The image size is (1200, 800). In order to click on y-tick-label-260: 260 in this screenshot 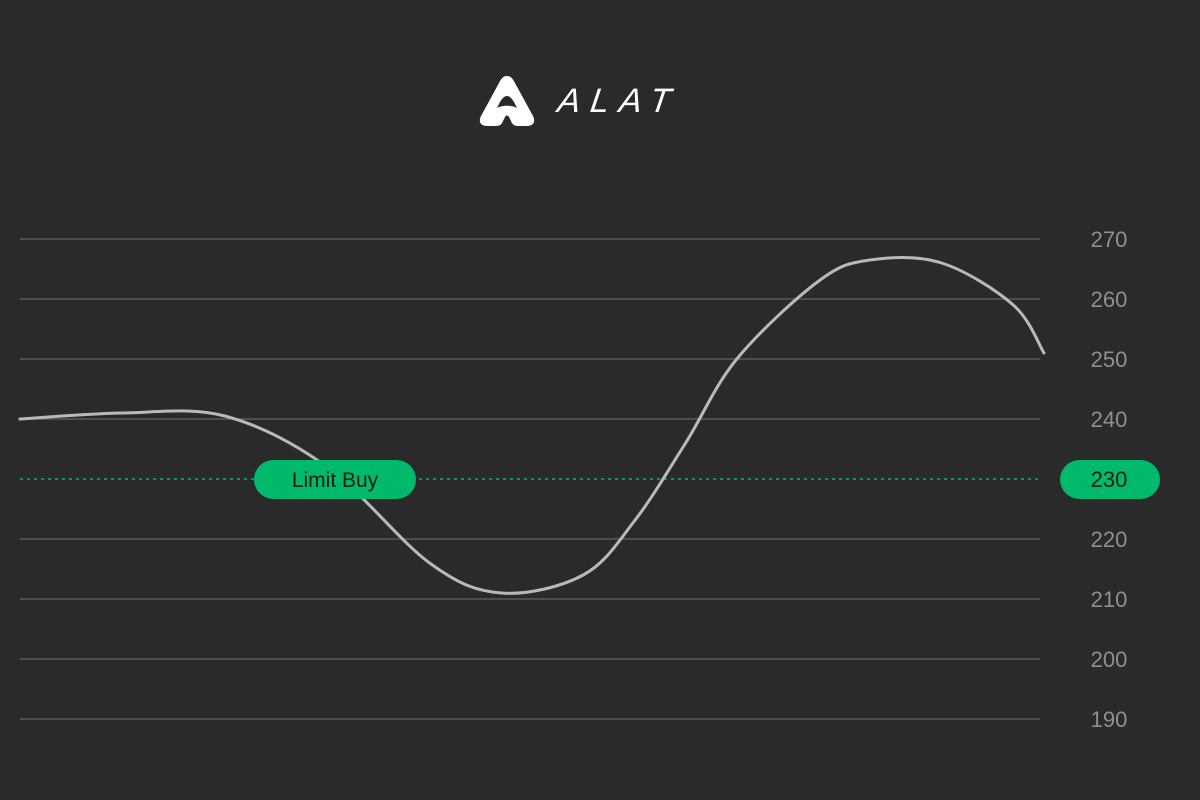, I will do `click(1109, 299)`.